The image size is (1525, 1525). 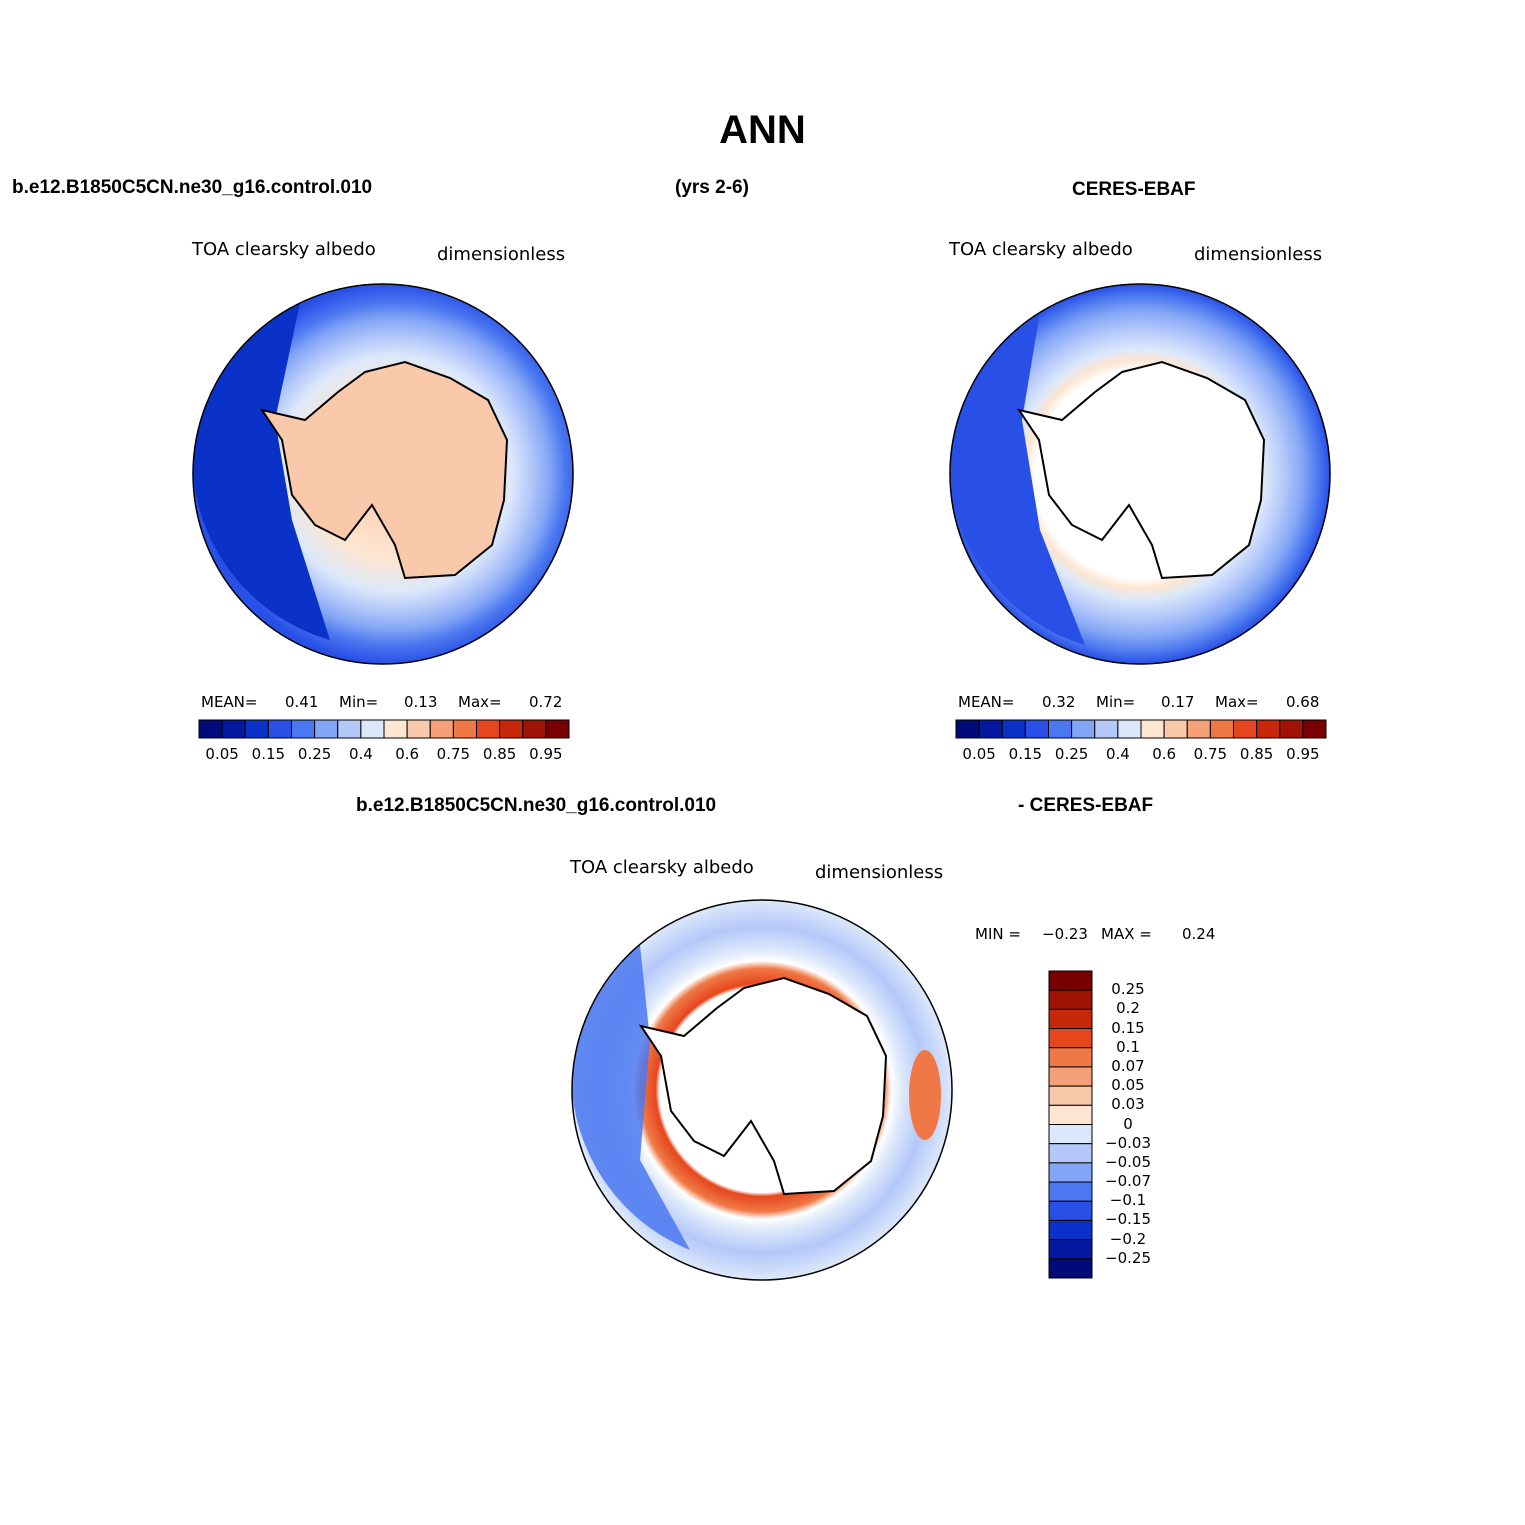 What do you see at coordinates (712, 187) in the screenshot?
I see `years-header: (yrs 2-6)` at bounding box center [712, 187].